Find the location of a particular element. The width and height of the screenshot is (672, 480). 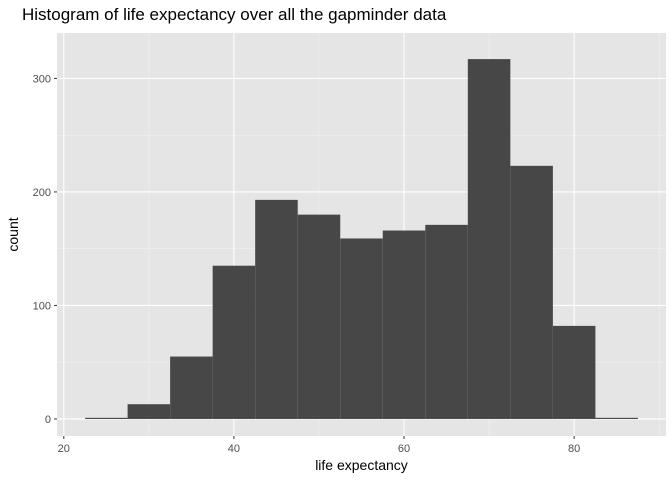

x-tick-label: 20 is located at coordinates (64, 449).